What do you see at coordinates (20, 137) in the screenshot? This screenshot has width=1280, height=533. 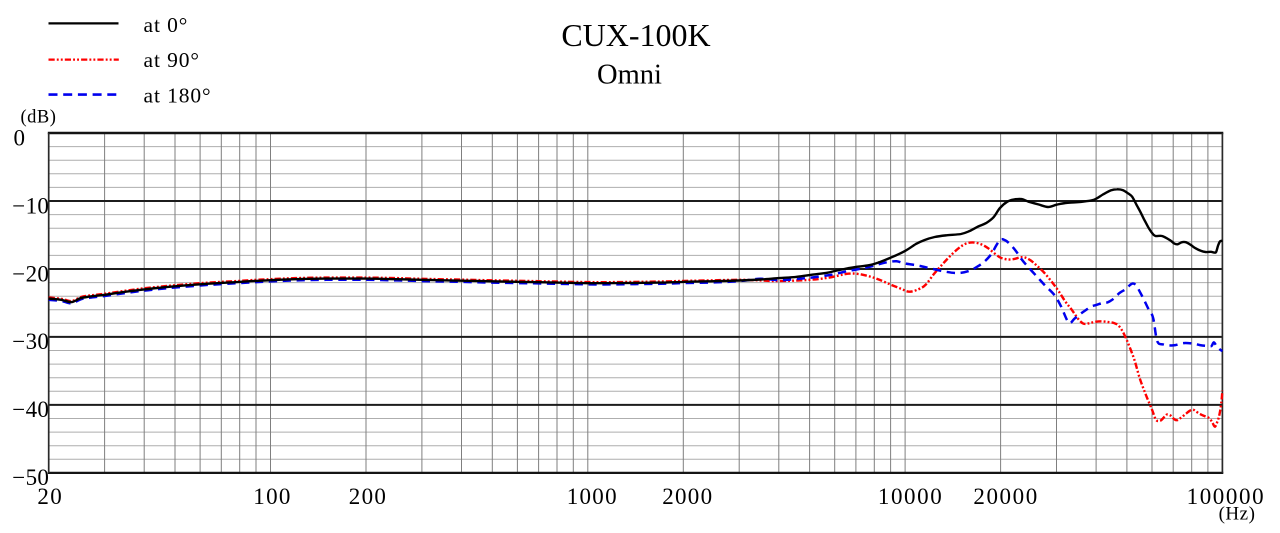 I see `svg-text: 0` at bounding box center [20, 137].